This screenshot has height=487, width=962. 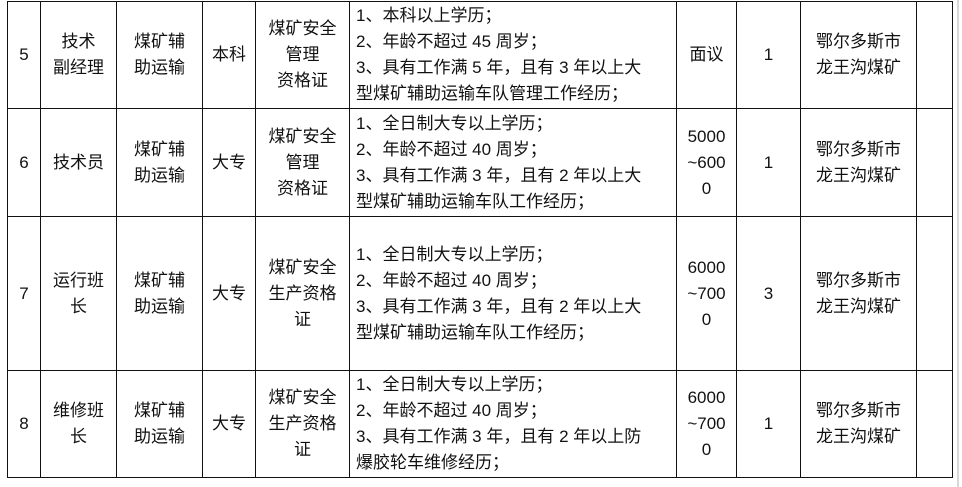 I want to click on job-title-line: 副经理, so click(x=78, y=67).